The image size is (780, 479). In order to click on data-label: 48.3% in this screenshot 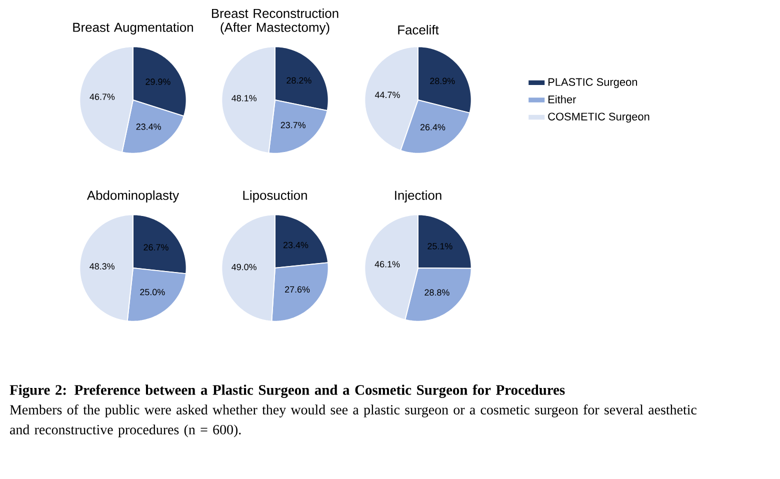, I will do `click(102, 266)`.